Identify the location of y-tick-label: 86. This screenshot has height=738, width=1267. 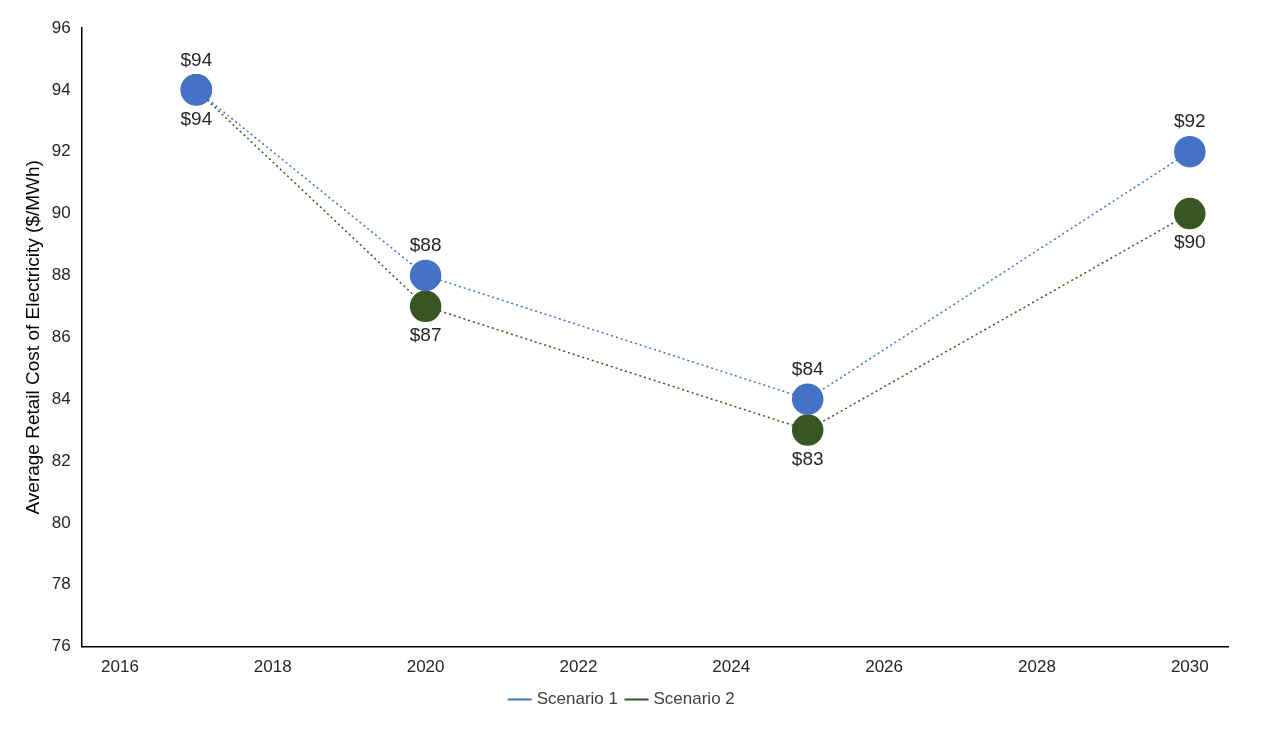
(61, 336).